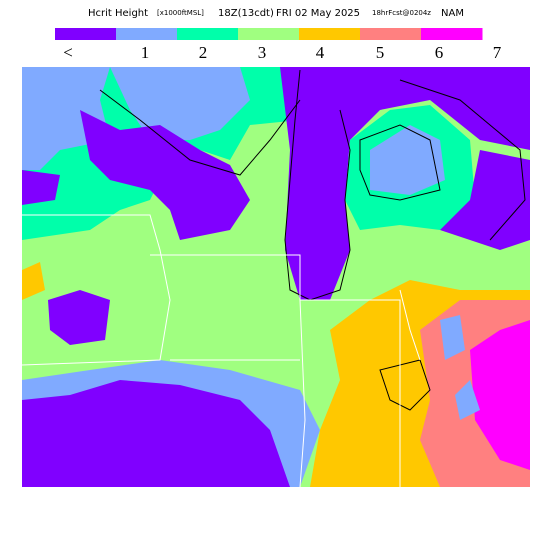 The height and width of the screenshot is (552, 552). I want to click on colorbar: <1 2 3 4 5 6 7, so click(278, 45).